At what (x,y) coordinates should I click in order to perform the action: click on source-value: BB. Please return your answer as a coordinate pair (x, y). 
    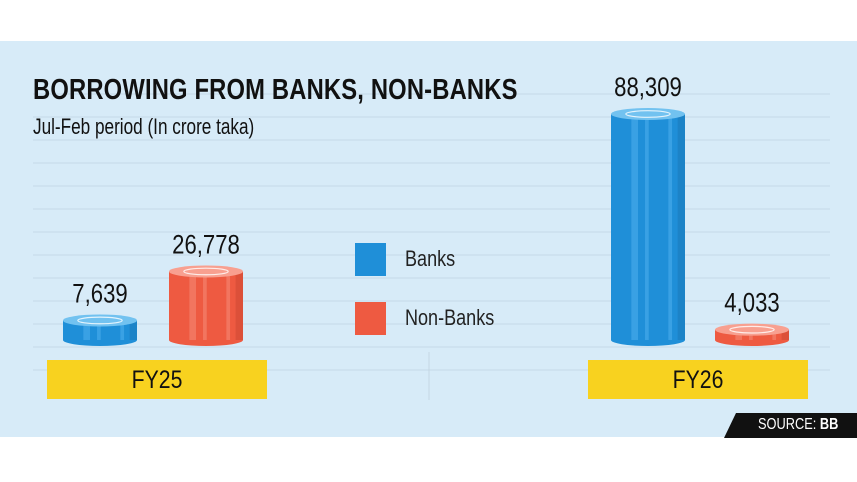
    Looking at the image, I should click on (829, 424).